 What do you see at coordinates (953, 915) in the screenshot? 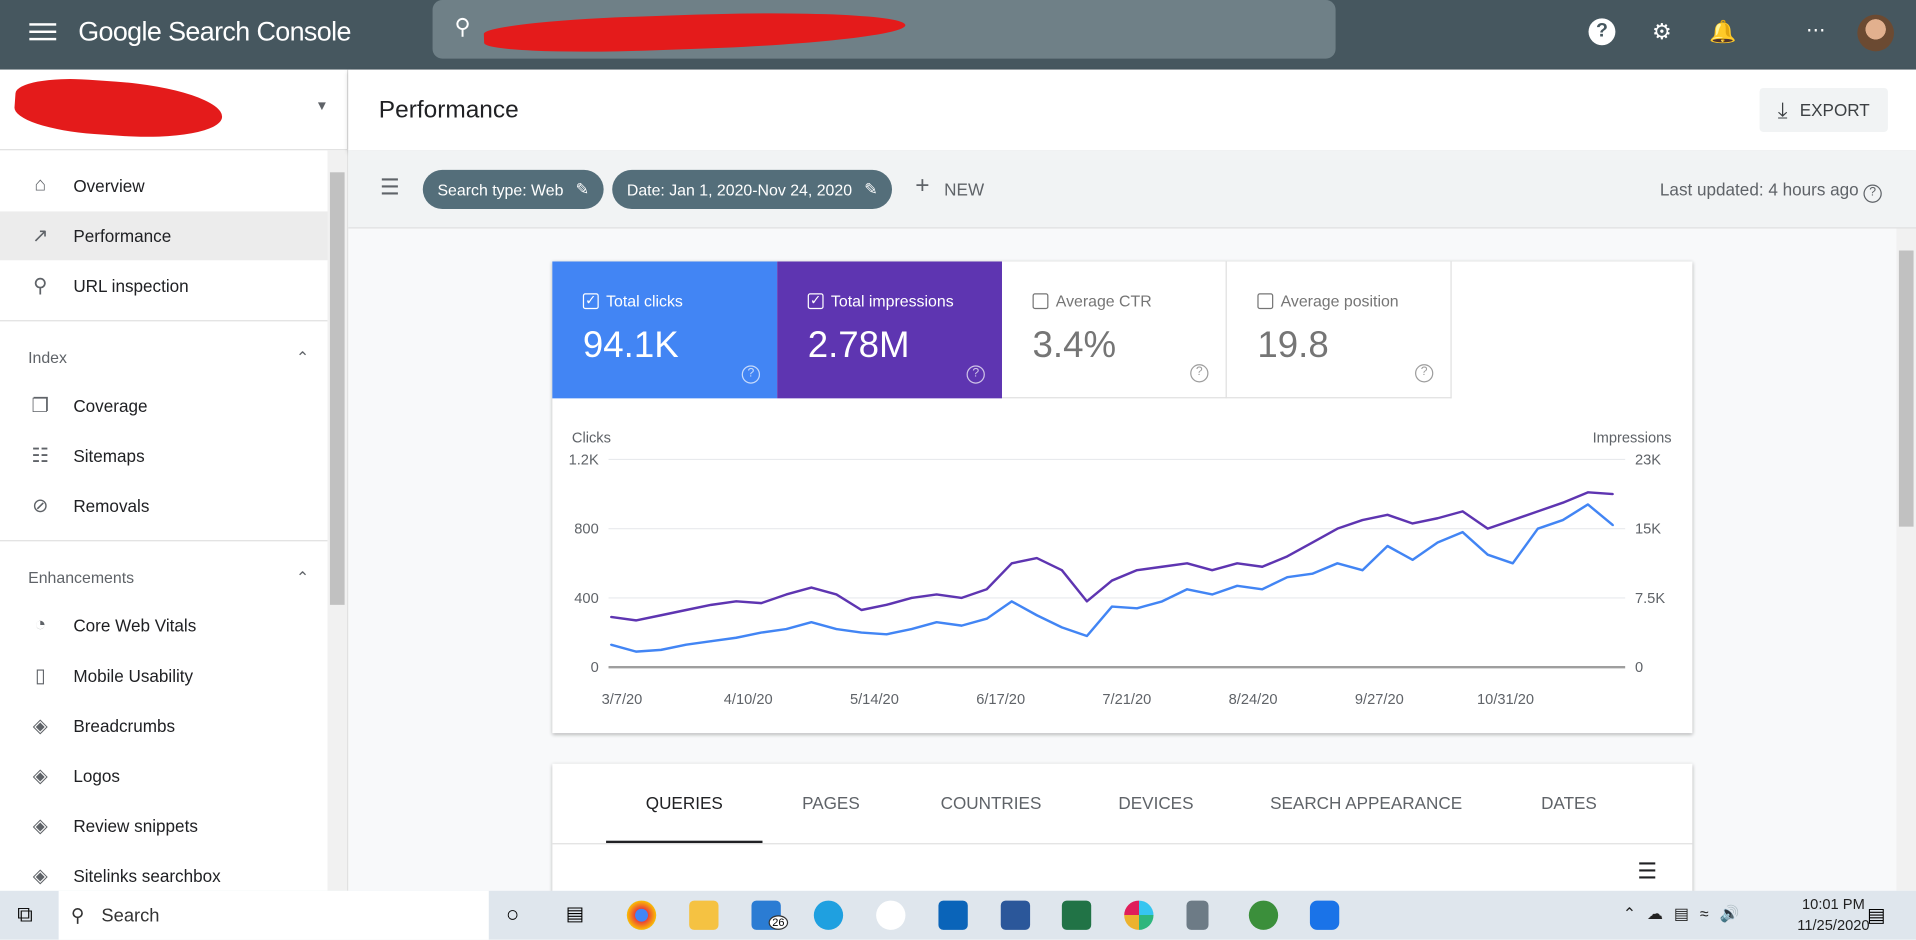
I see `outlook-icon` at bounding box center [953, 915].